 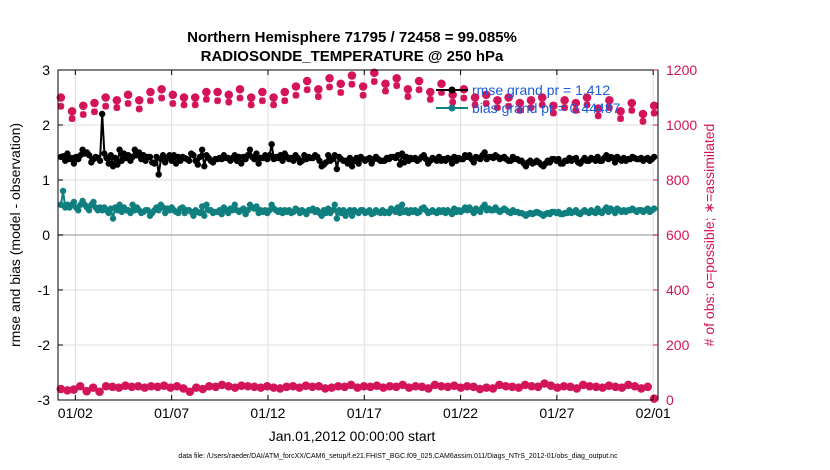 I want to click on x-tick-label: 01/12, so click(x=267, y=413).